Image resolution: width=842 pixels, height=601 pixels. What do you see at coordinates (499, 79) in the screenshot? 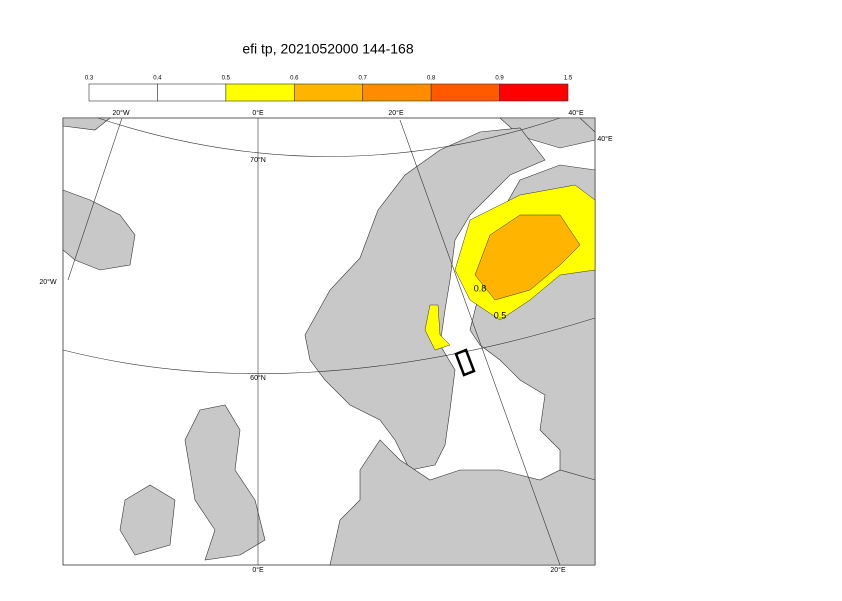
I see `colorbar-label: 0.9` at bounding box center [499, 79].